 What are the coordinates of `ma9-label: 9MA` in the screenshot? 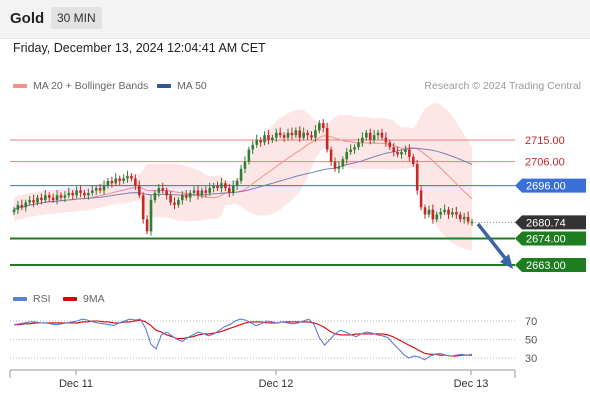 It's located at (94, 299).